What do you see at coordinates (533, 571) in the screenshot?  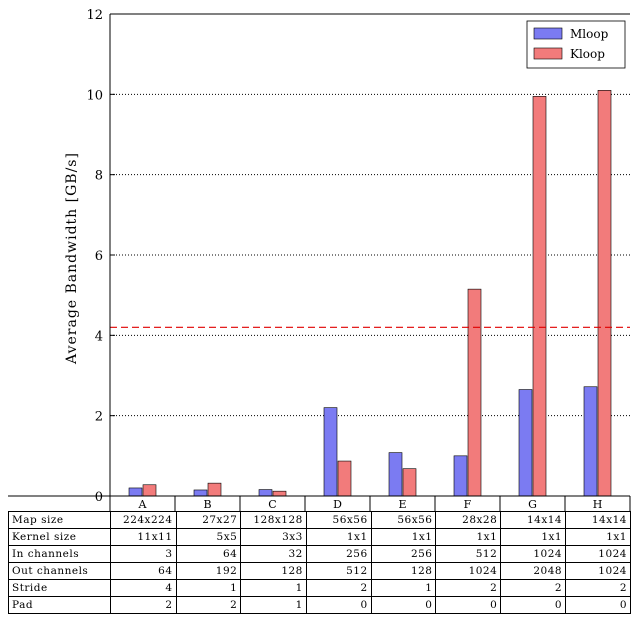 I see `table-cell: 2048` at bounding box center [533, 571].